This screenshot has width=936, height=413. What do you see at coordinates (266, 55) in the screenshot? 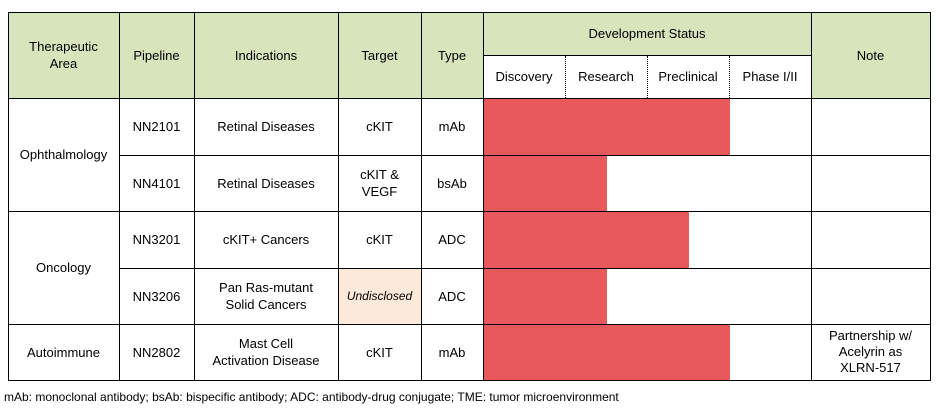
I see `header-indications: Indications` at bounding box center [266, 55].